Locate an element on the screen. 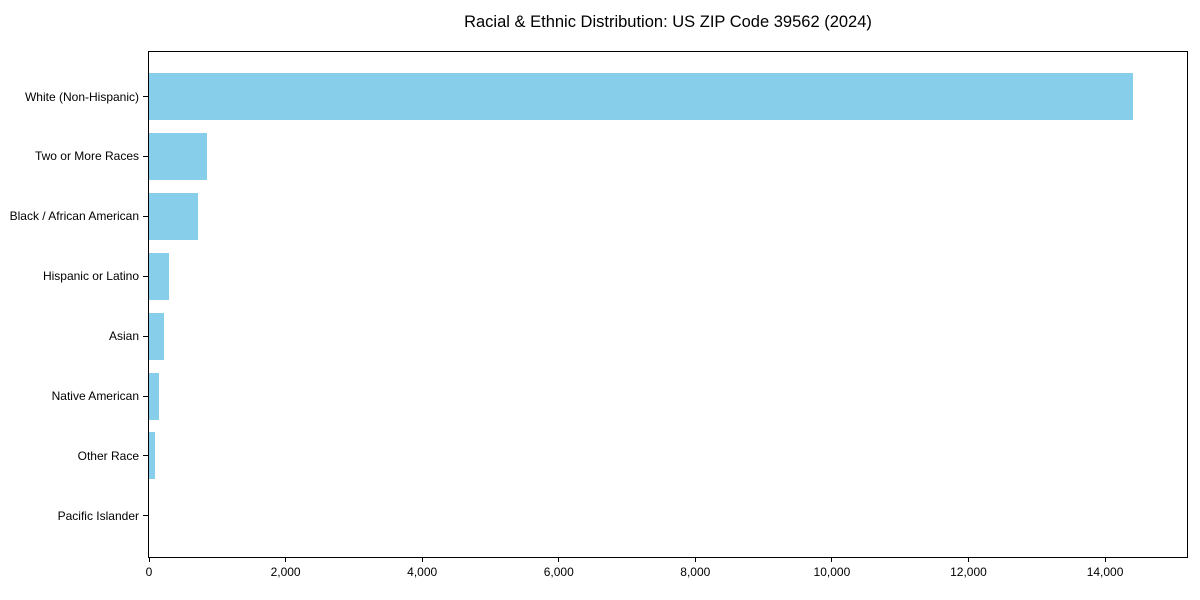  y-tick-hispanic-or-latino is located at coordinates (145, 276).